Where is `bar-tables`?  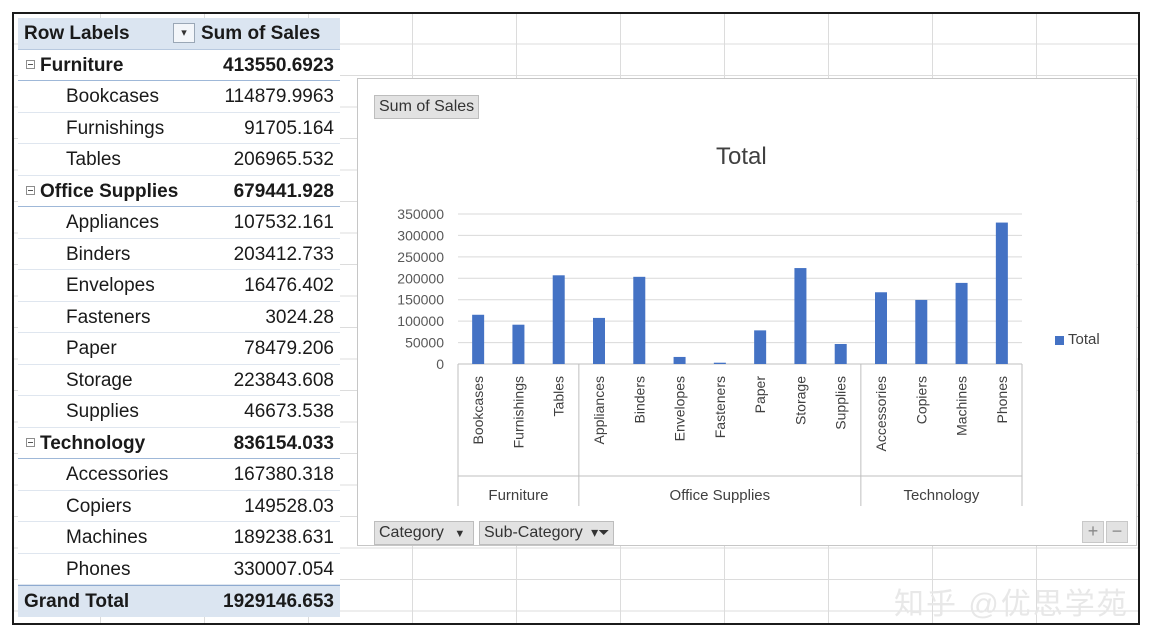 bar-tables is located at coordinates (558, 319).